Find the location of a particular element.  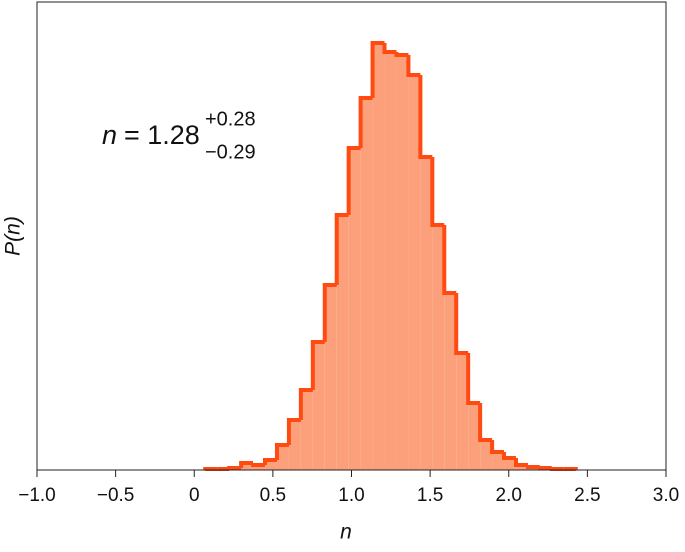

annotation: n = 1.28 +0.28 −0.29 is located at coordinates (179, 135).